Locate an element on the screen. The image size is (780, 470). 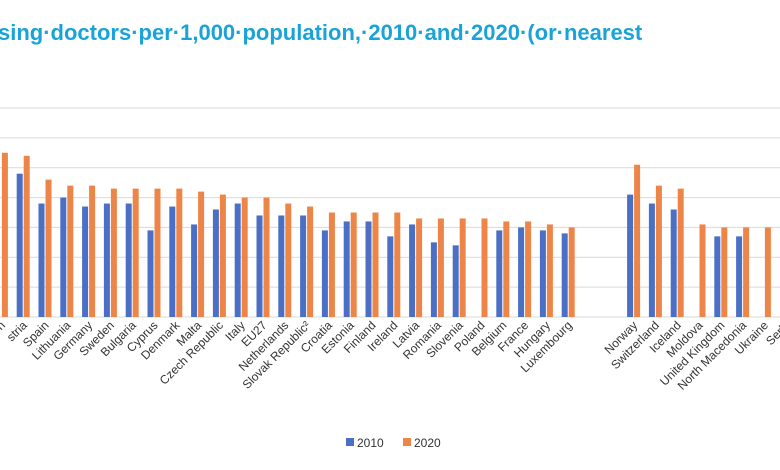
legend-label: 2010 is located at coordinates (370, 443).